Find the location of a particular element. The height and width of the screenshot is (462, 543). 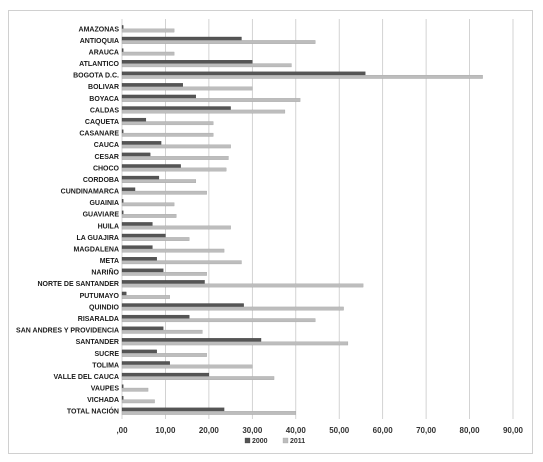

category-label: AMAZONAS is located at coordinates (99, 29).